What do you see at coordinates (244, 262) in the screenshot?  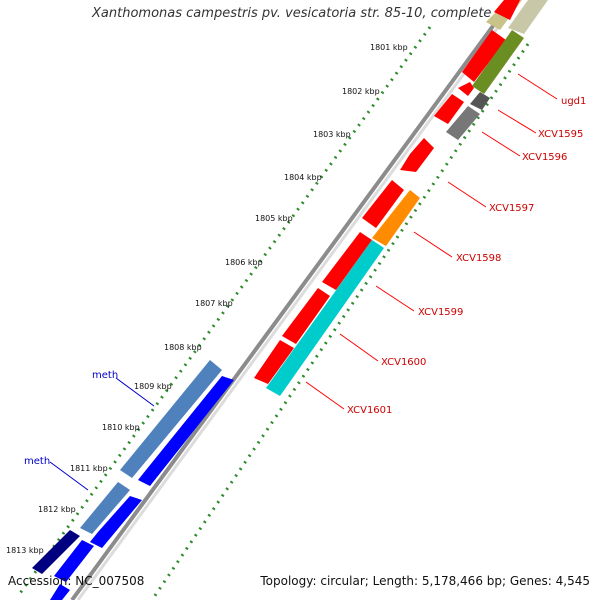 I see `tick-label: 1806 kbp` at bounding box center [244, 262].